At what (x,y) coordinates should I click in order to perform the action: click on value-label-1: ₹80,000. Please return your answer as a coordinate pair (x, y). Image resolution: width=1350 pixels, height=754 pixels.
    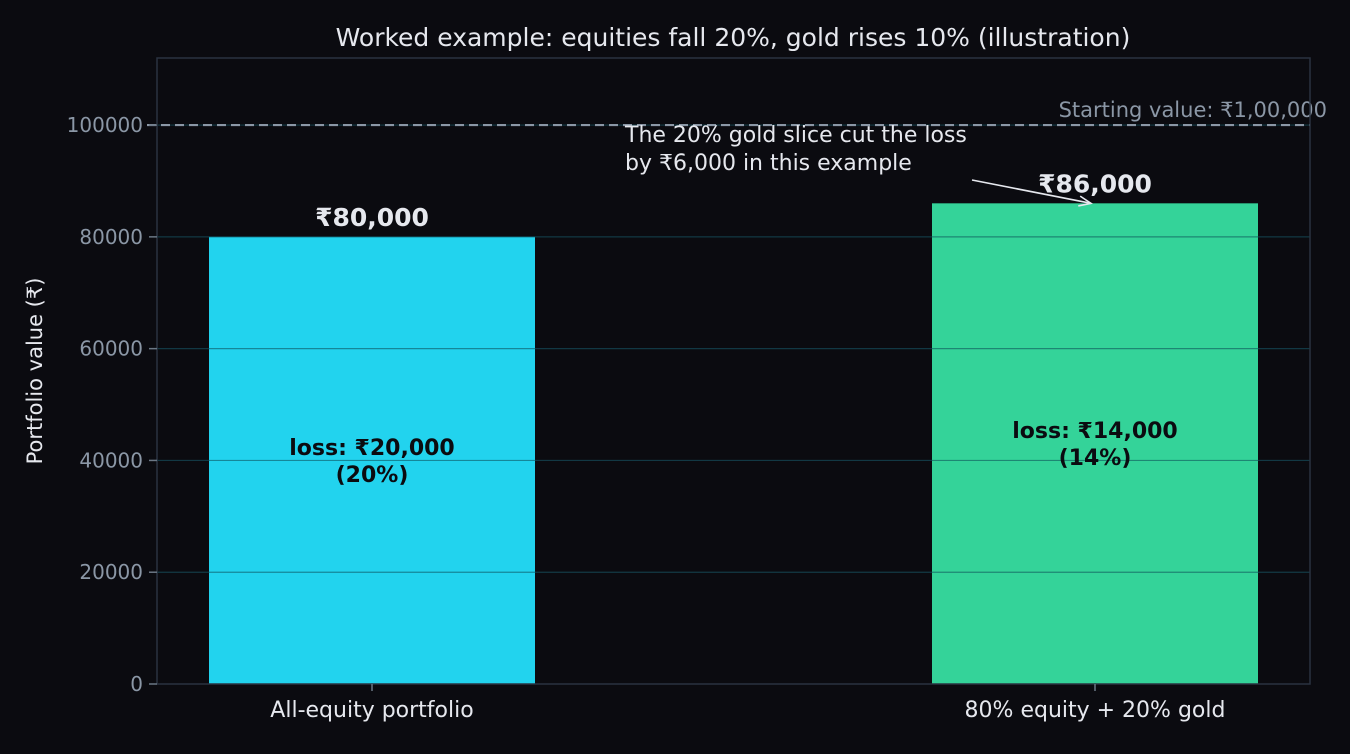
    Looking at the image, I should click on (372, 217).